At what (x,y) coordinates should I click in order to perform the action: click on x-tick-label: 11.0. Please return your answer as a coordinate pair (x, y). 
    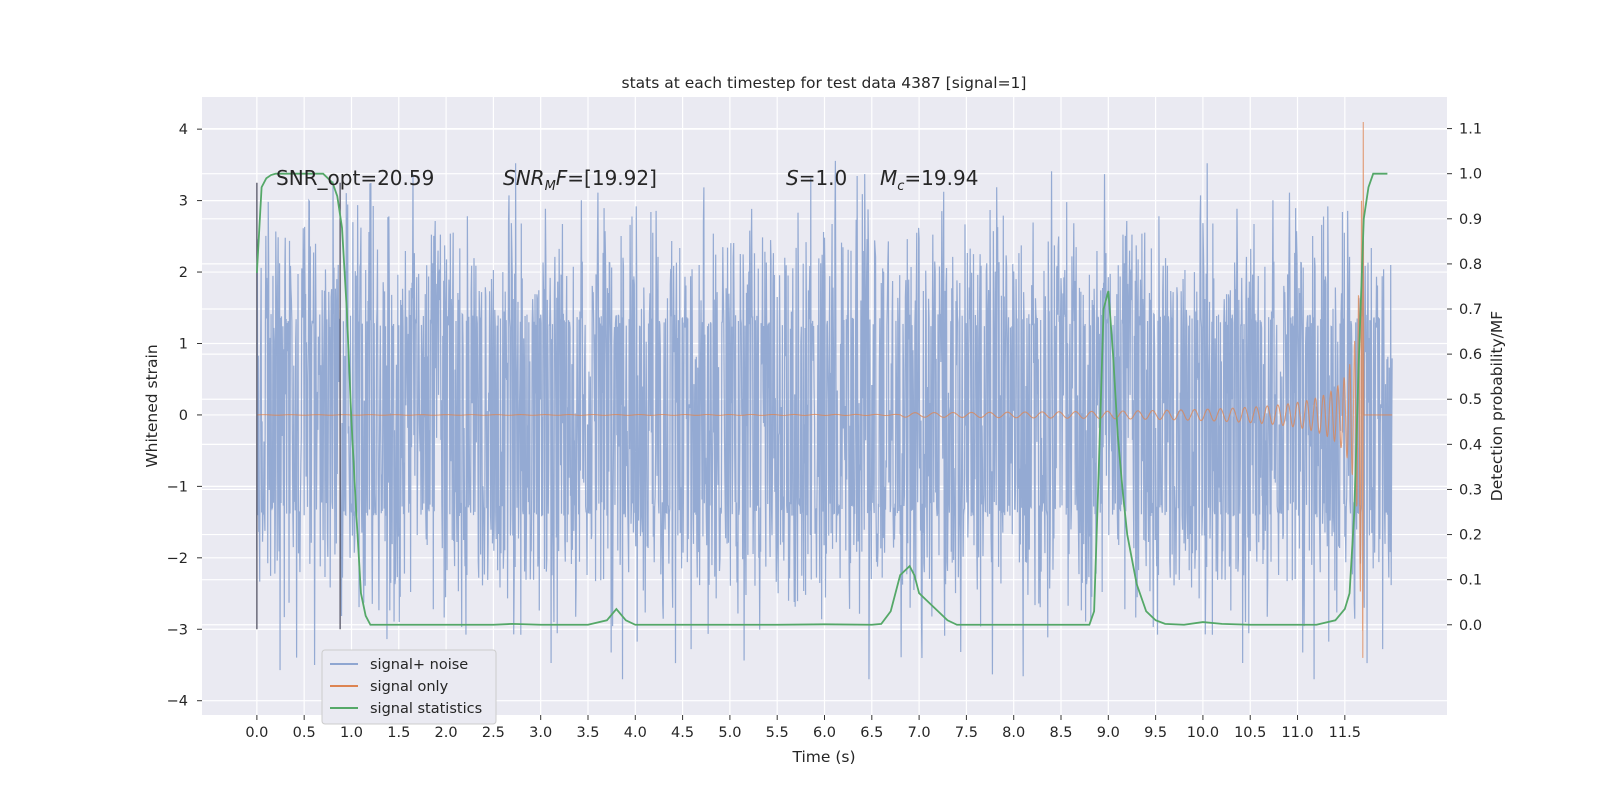
    Looking at the image, I should click on (1297, 733).